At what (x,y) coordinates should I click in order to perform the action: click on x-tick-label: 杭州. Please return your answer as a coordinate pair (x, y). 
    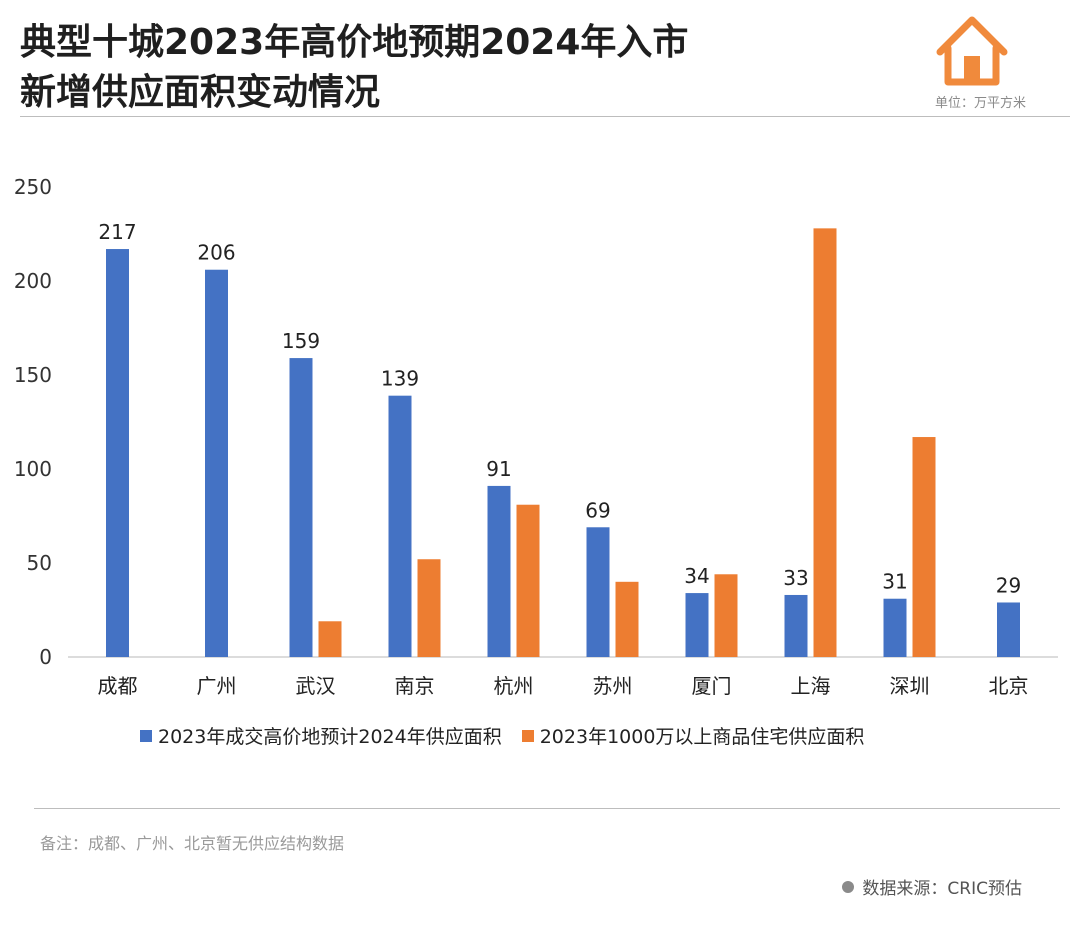
    Looking at the image, I should click on (514, 686).